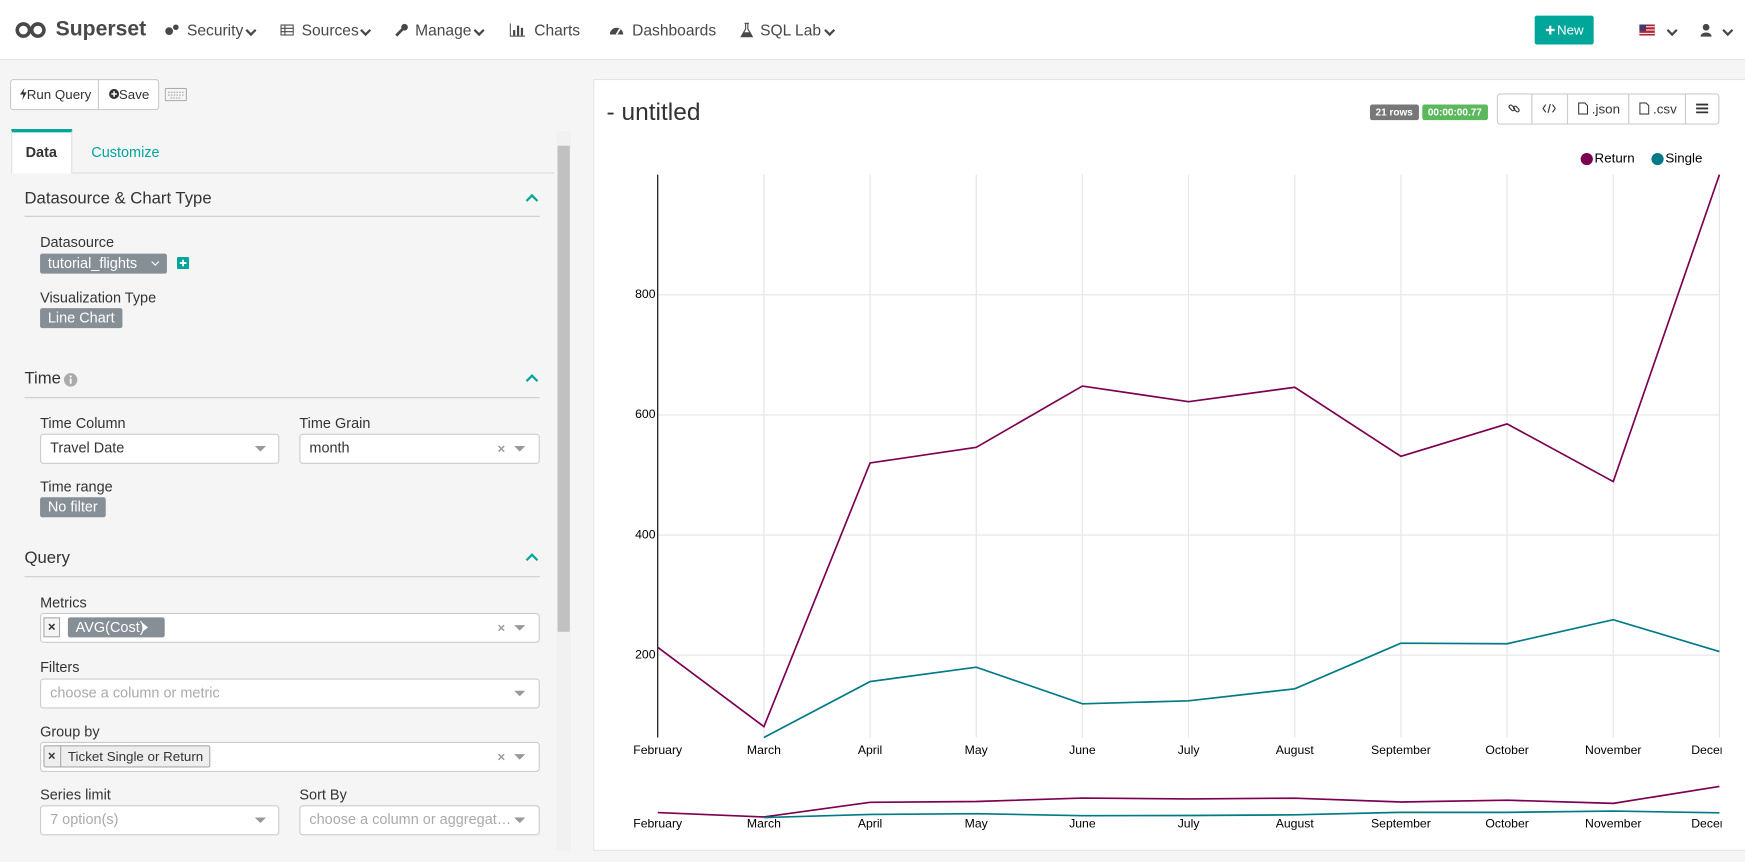 Image resolution: width=1745 pixels, height=862 pixels. What do you see at coordinates (101, 29) in the screenshot?
I see `brand: Superset` at bounding box center [101, 29].